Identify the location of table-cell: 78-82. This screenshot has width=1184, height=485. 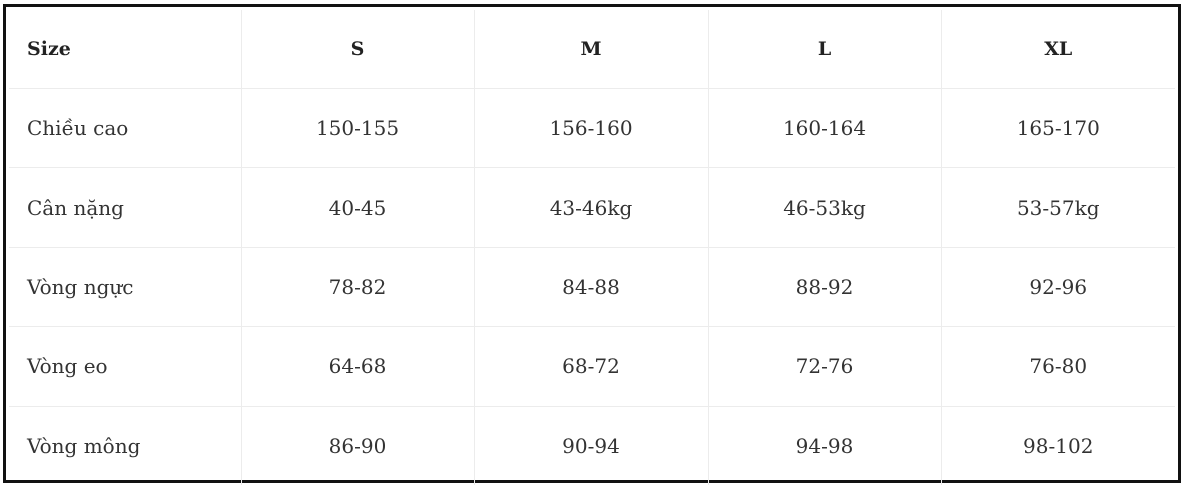
(357, 287).